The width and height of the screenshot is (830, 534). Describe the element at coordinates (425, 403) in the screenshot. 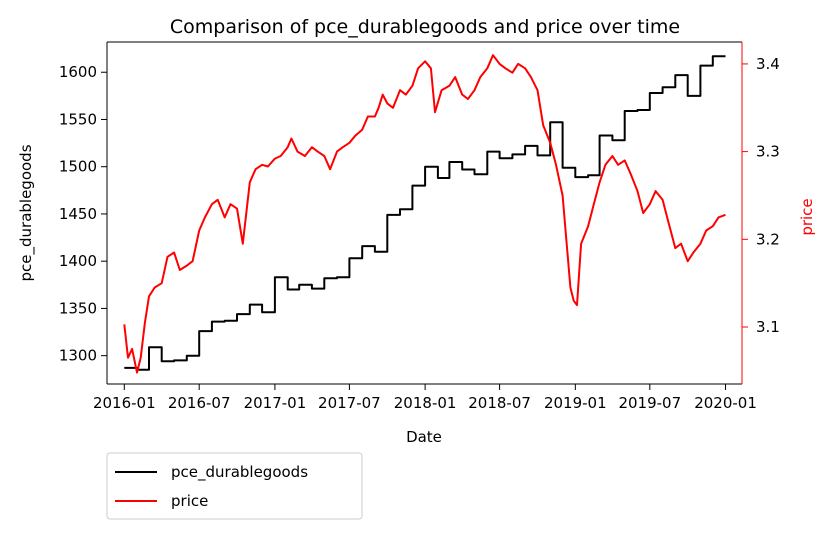

I see `x-tick-label: 2018-01` at that location.